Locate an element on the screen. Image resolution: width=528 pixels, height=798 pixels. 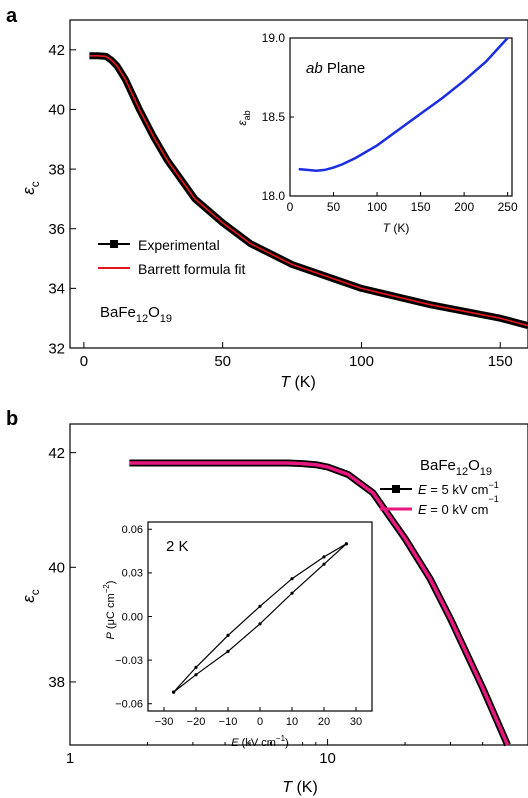
legend-fit-label: Barrett formula fit is located at coordinates (191, 269).